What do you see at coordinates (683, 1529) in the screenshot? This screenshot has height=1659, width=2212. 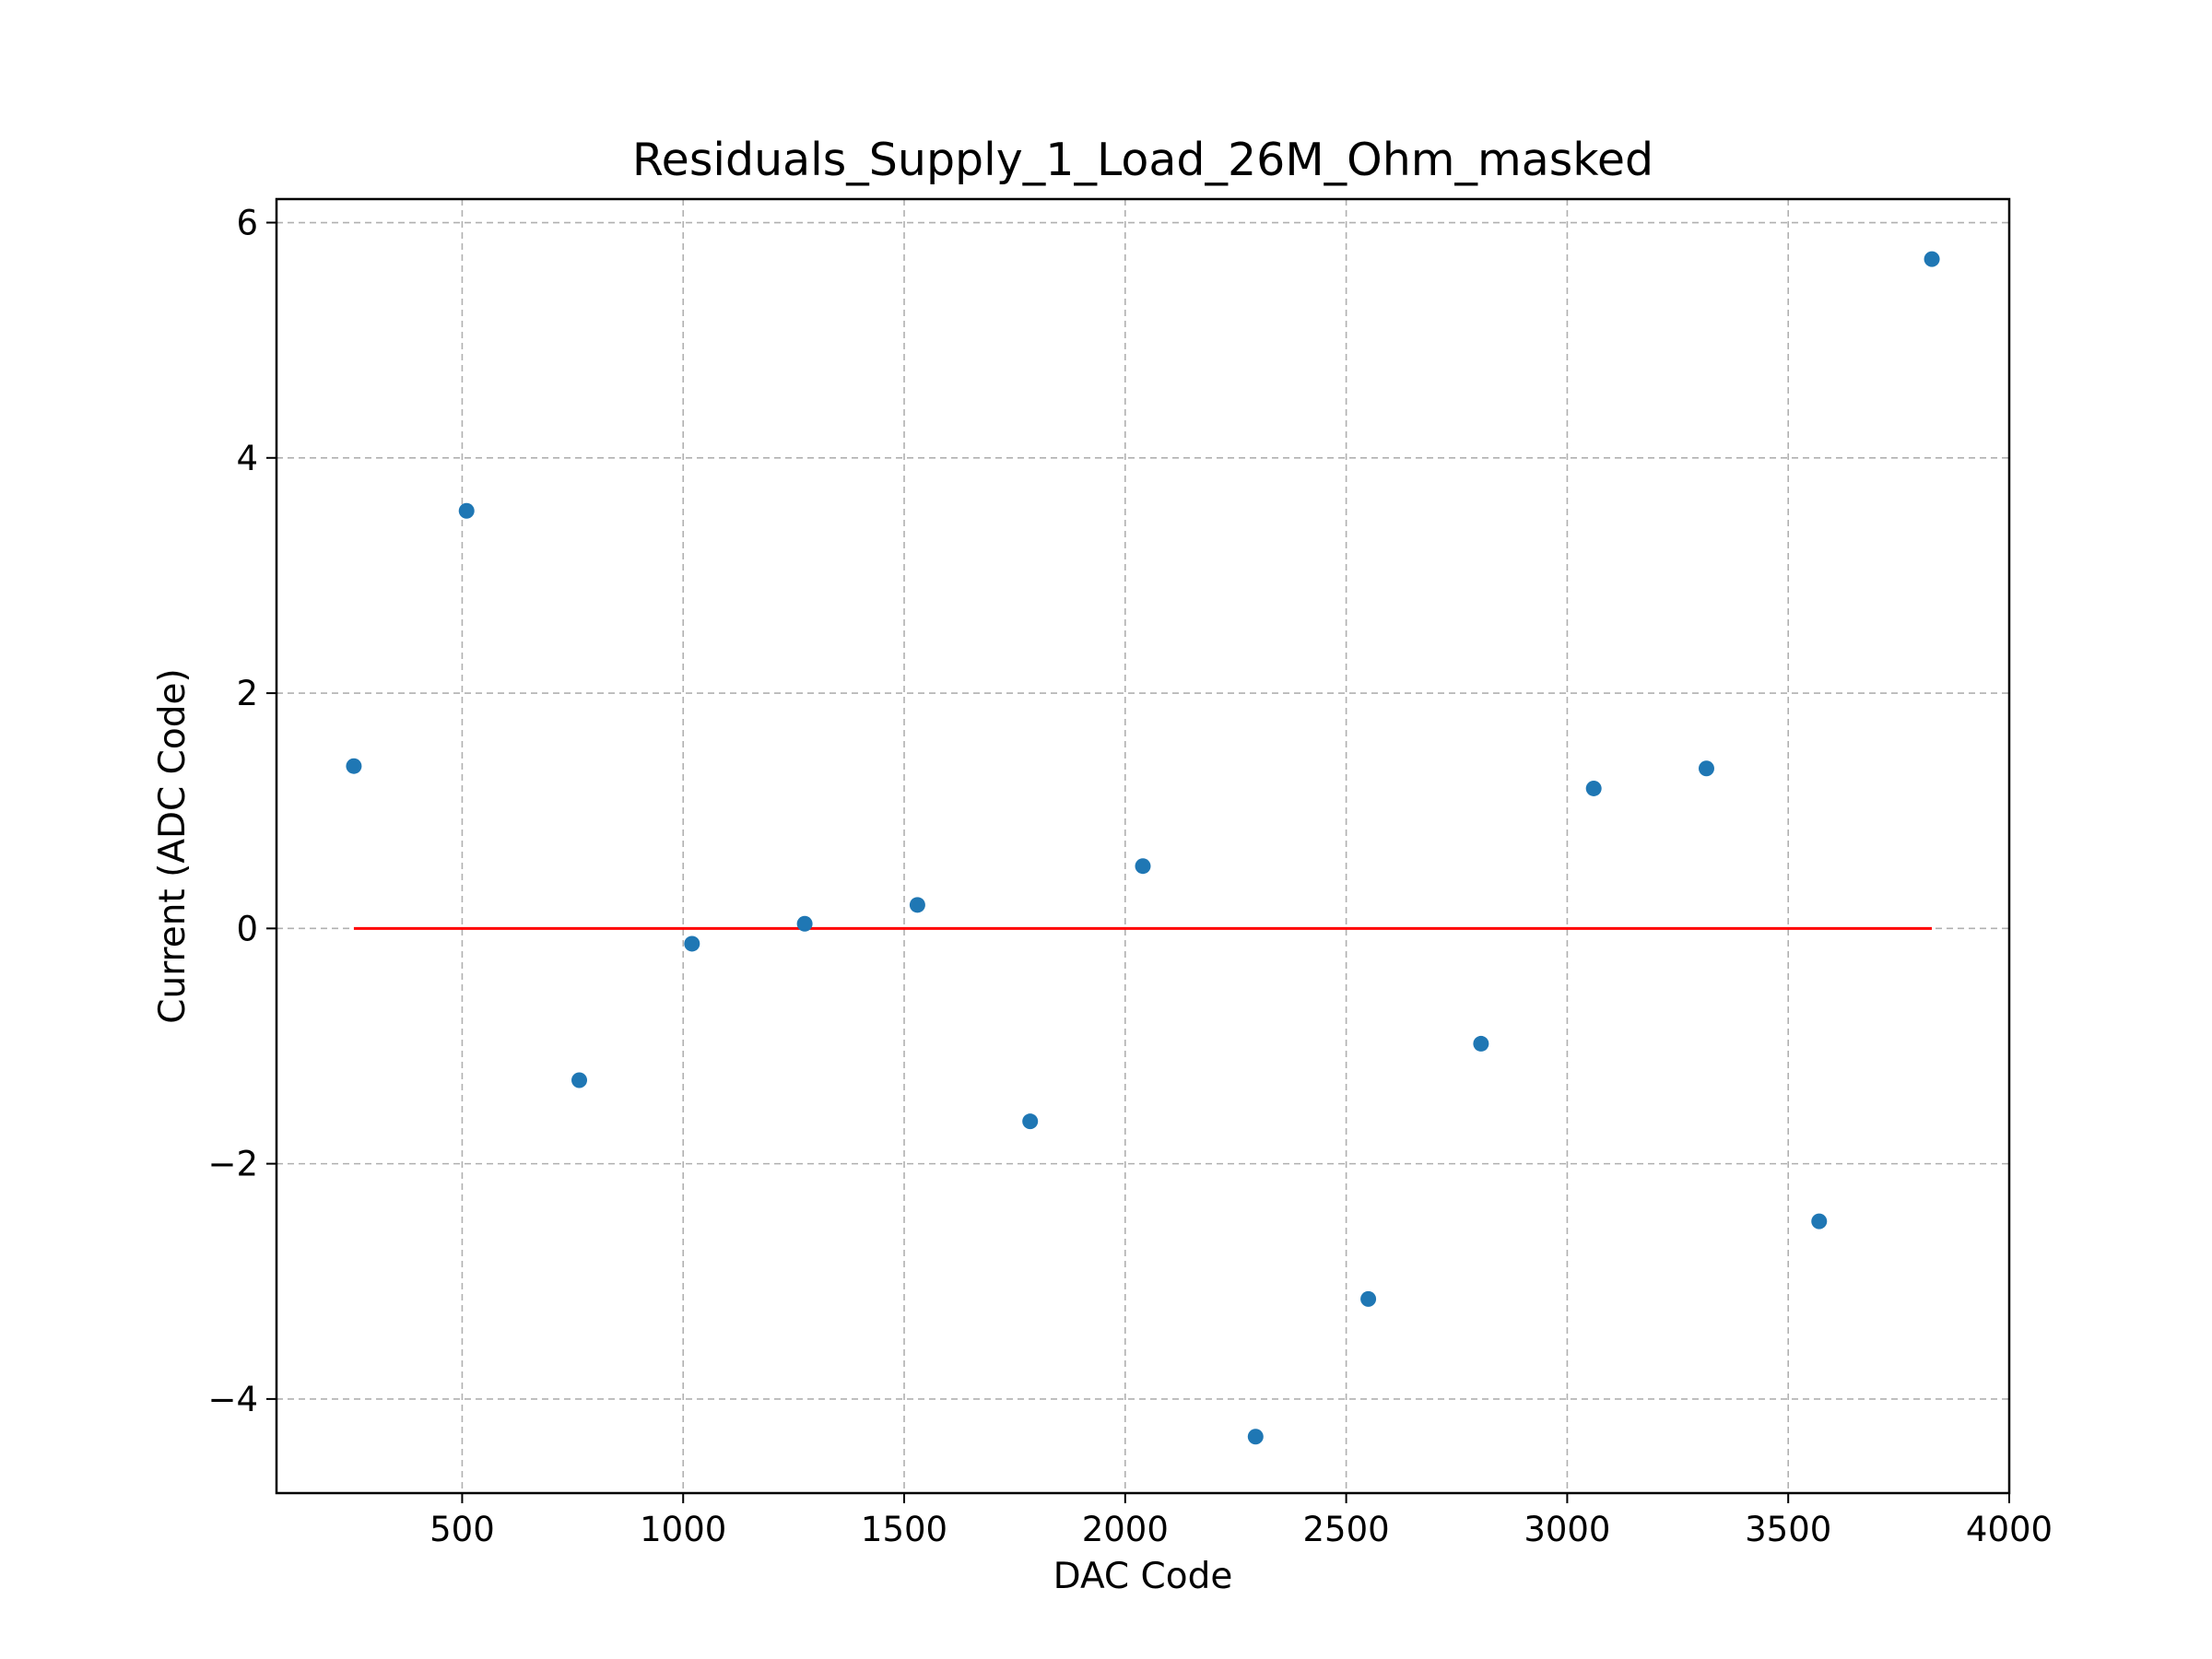 I see `x-tick-label: 1000` at bounding box center [683, 1529].